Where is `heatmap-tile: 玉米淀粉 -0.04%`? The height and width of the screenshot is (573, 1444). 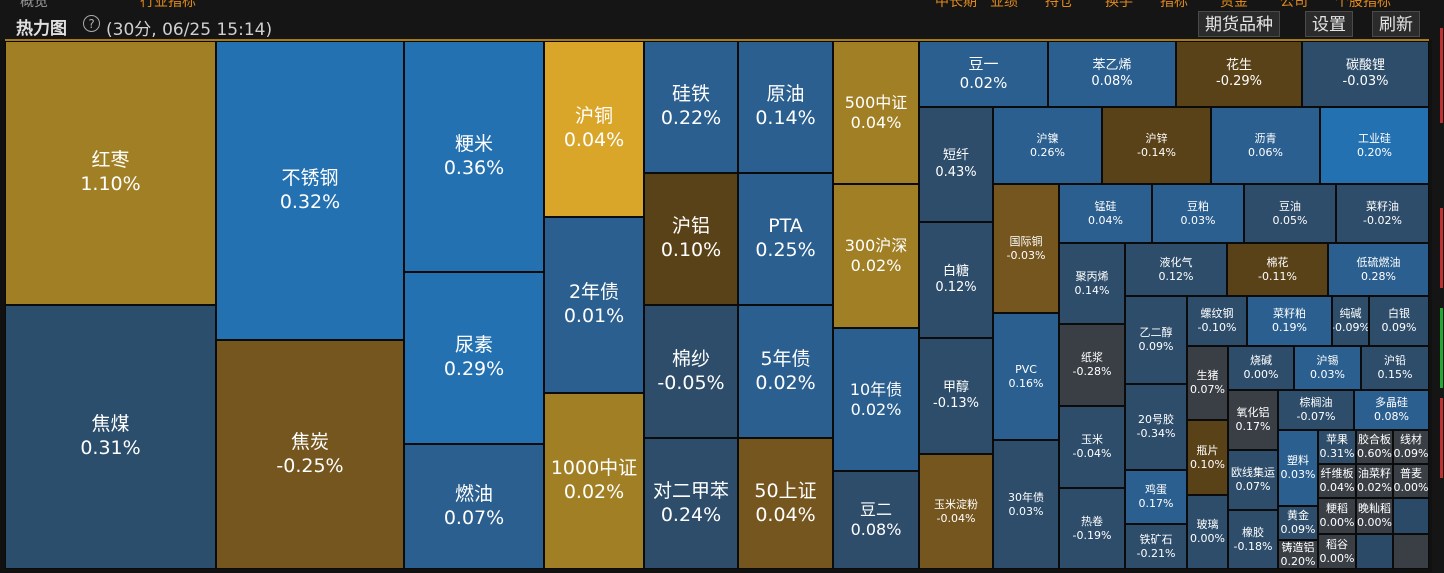 heatmap-tile: 玉米淀粉 -0.04% is located at coordinates (956, 511).